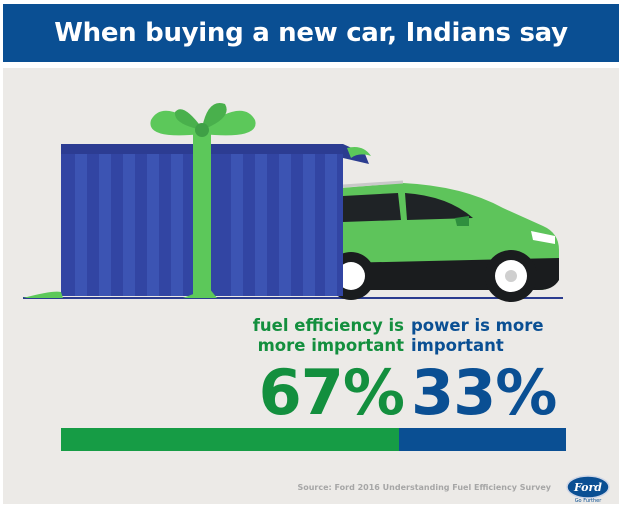 This screenshot has width=622, height=508. I want to click on fuel-label-line1: fuel efficiency is, so click(328, 325).